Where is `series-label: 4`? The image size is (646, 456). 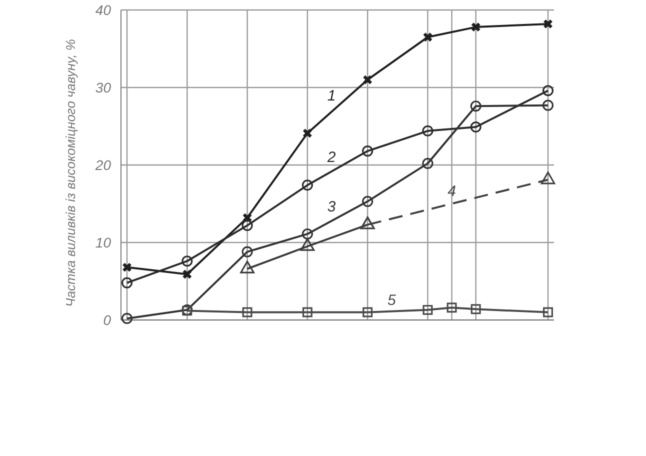 series-label: 4 is located at coordinates (452, 191).